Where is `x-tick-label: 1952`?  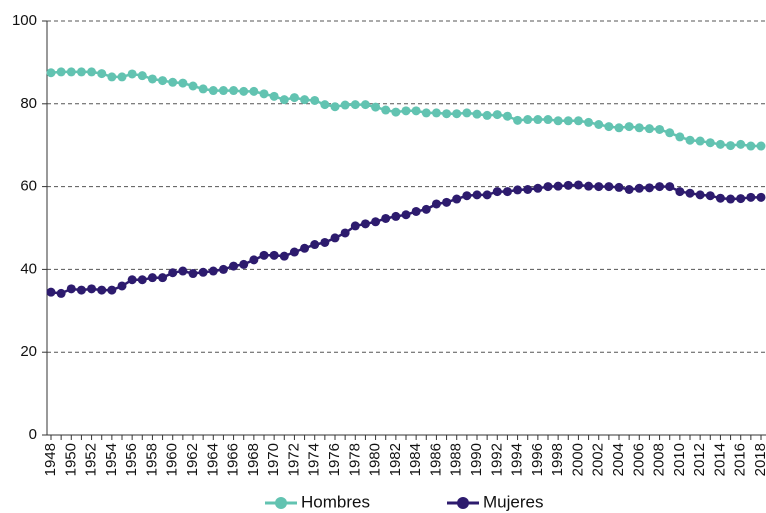 x-tick-label: 1952 is located at coordinates (91, 459).